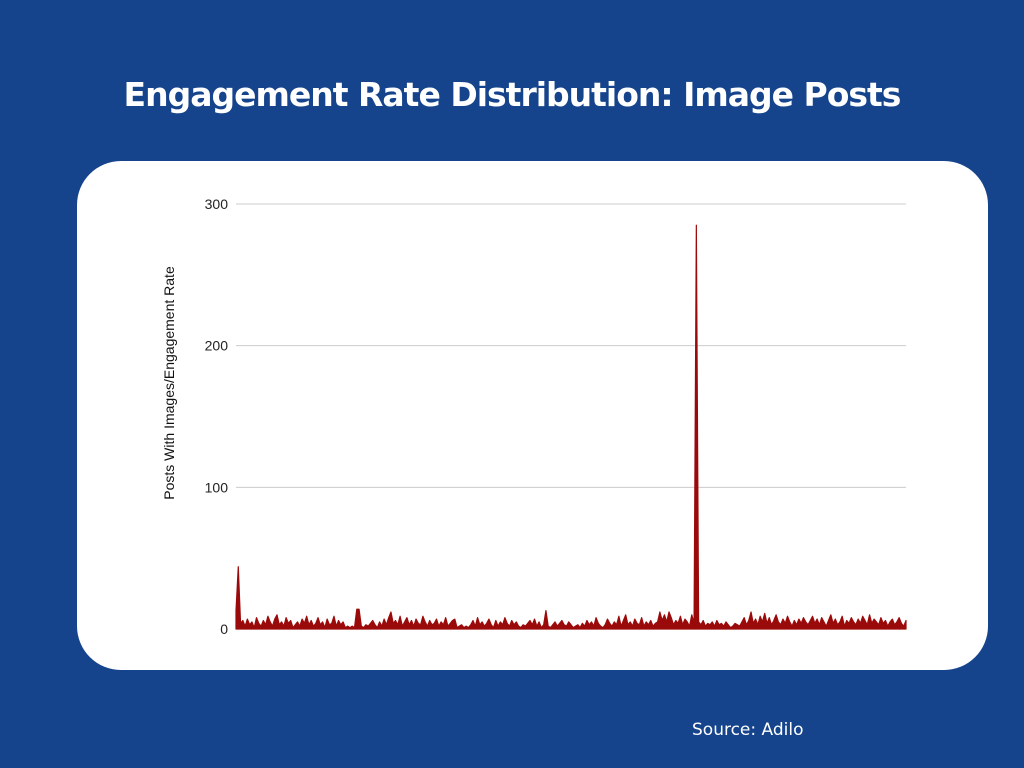 Image resolution: width=1024 pixels, height=768 pixels. What do you see at coordinates (224, 629) in the screenshot?
I see `y-tick-label: 0` at bounding box center [224, 629].